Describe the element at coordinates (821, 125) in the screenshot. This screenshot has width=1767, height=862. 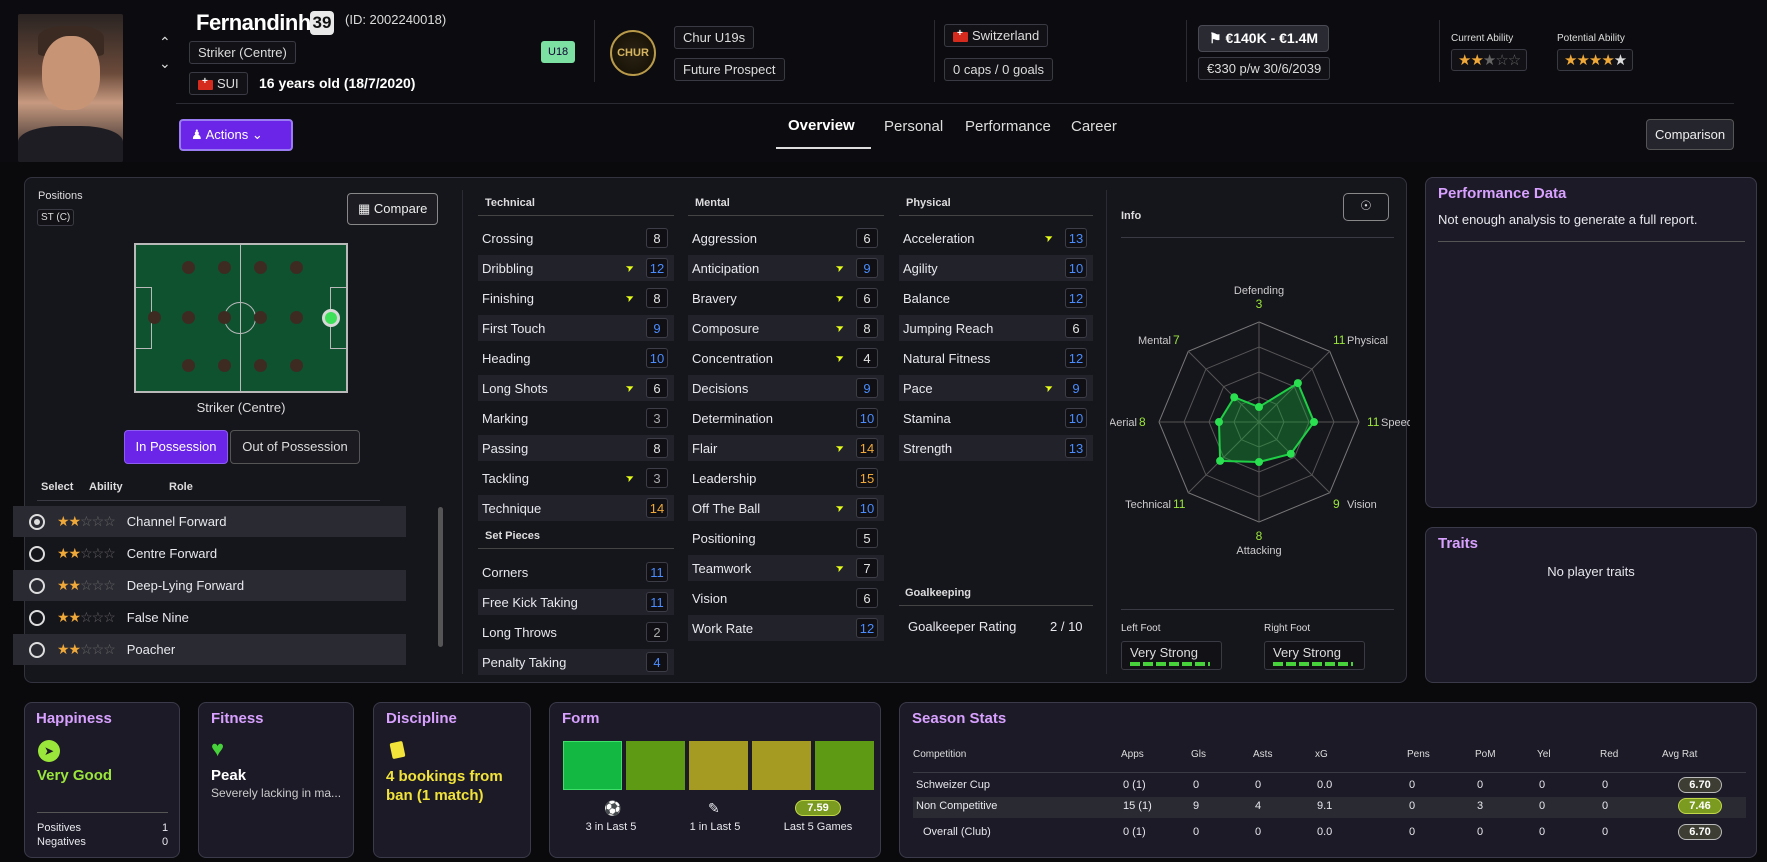
I see `tab-overview: Overview` at that location.